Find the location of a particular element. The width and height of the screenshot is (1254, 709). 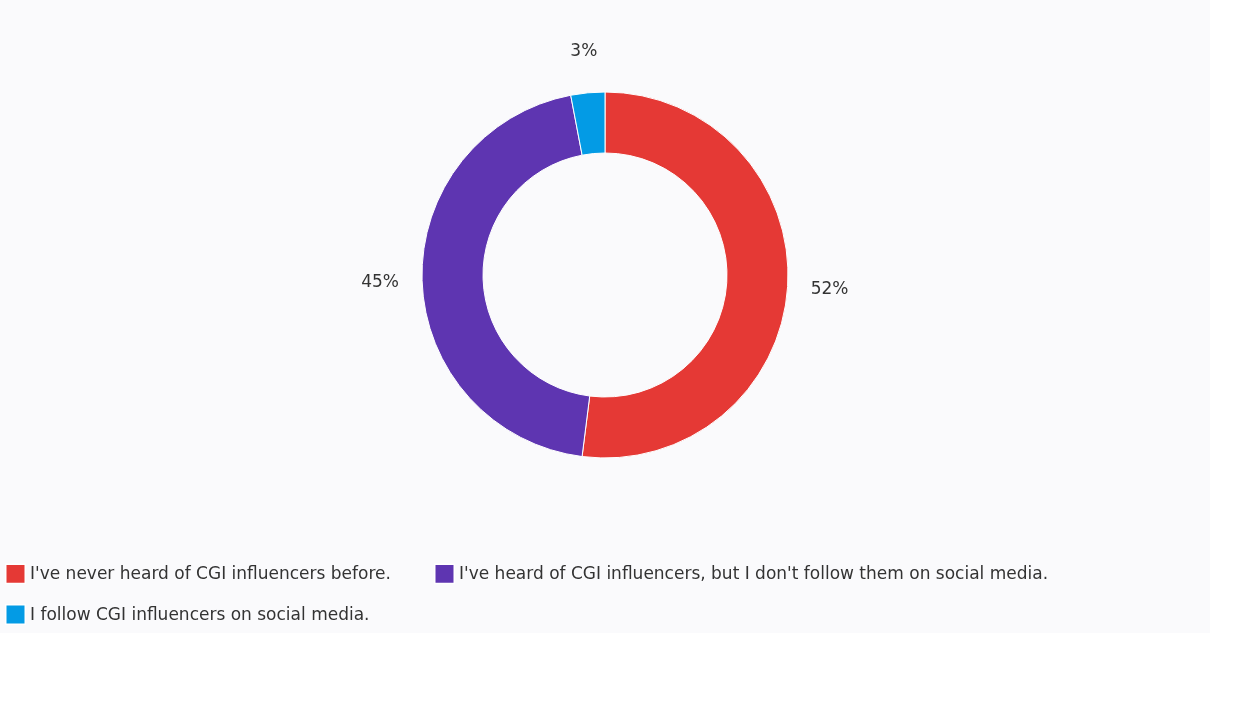

data-label: 52% is located at coordinates (829, 288).